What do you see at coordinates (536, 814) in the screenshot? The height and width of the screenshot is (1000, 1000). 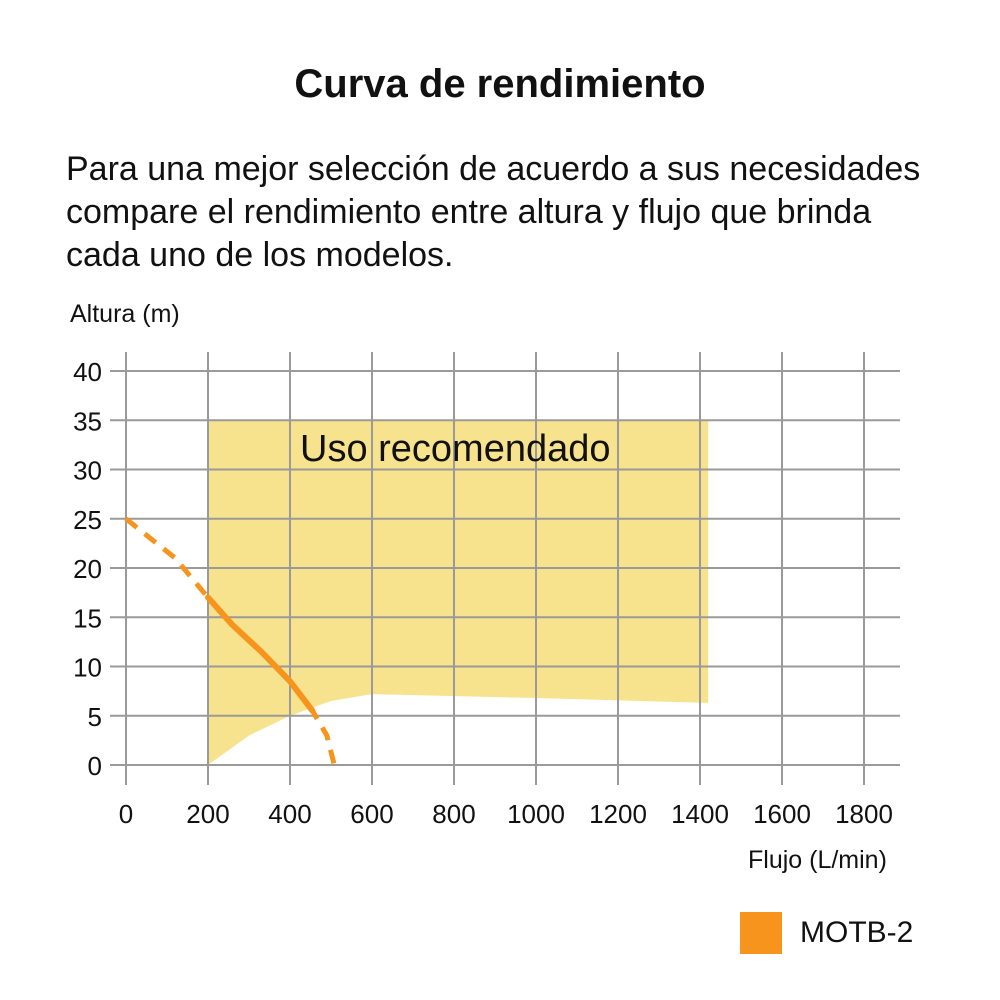 I see `x-tick-label-5: 1000` at bounding box center [536, 814].